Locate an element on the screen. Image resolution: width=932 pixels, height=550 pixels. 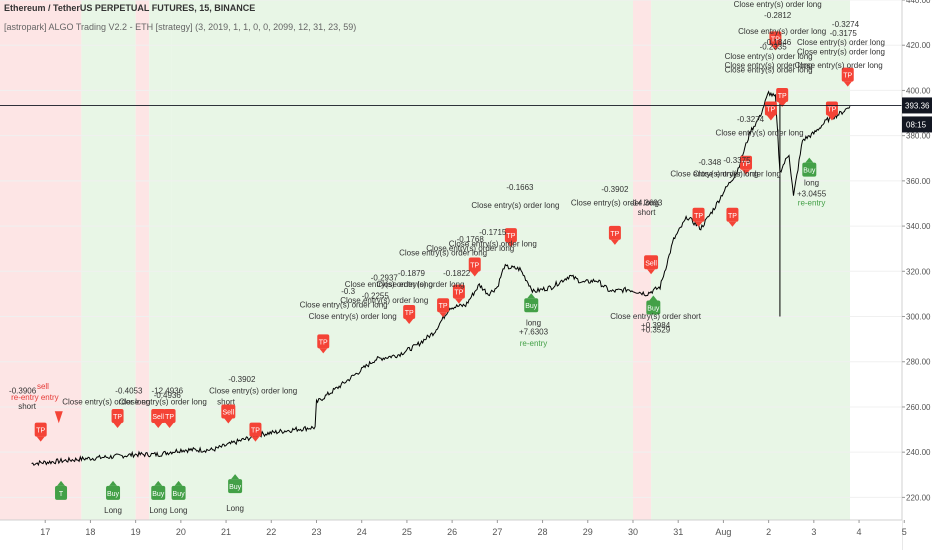
tp-marker-26: TP is located at coordinates (782, 97).